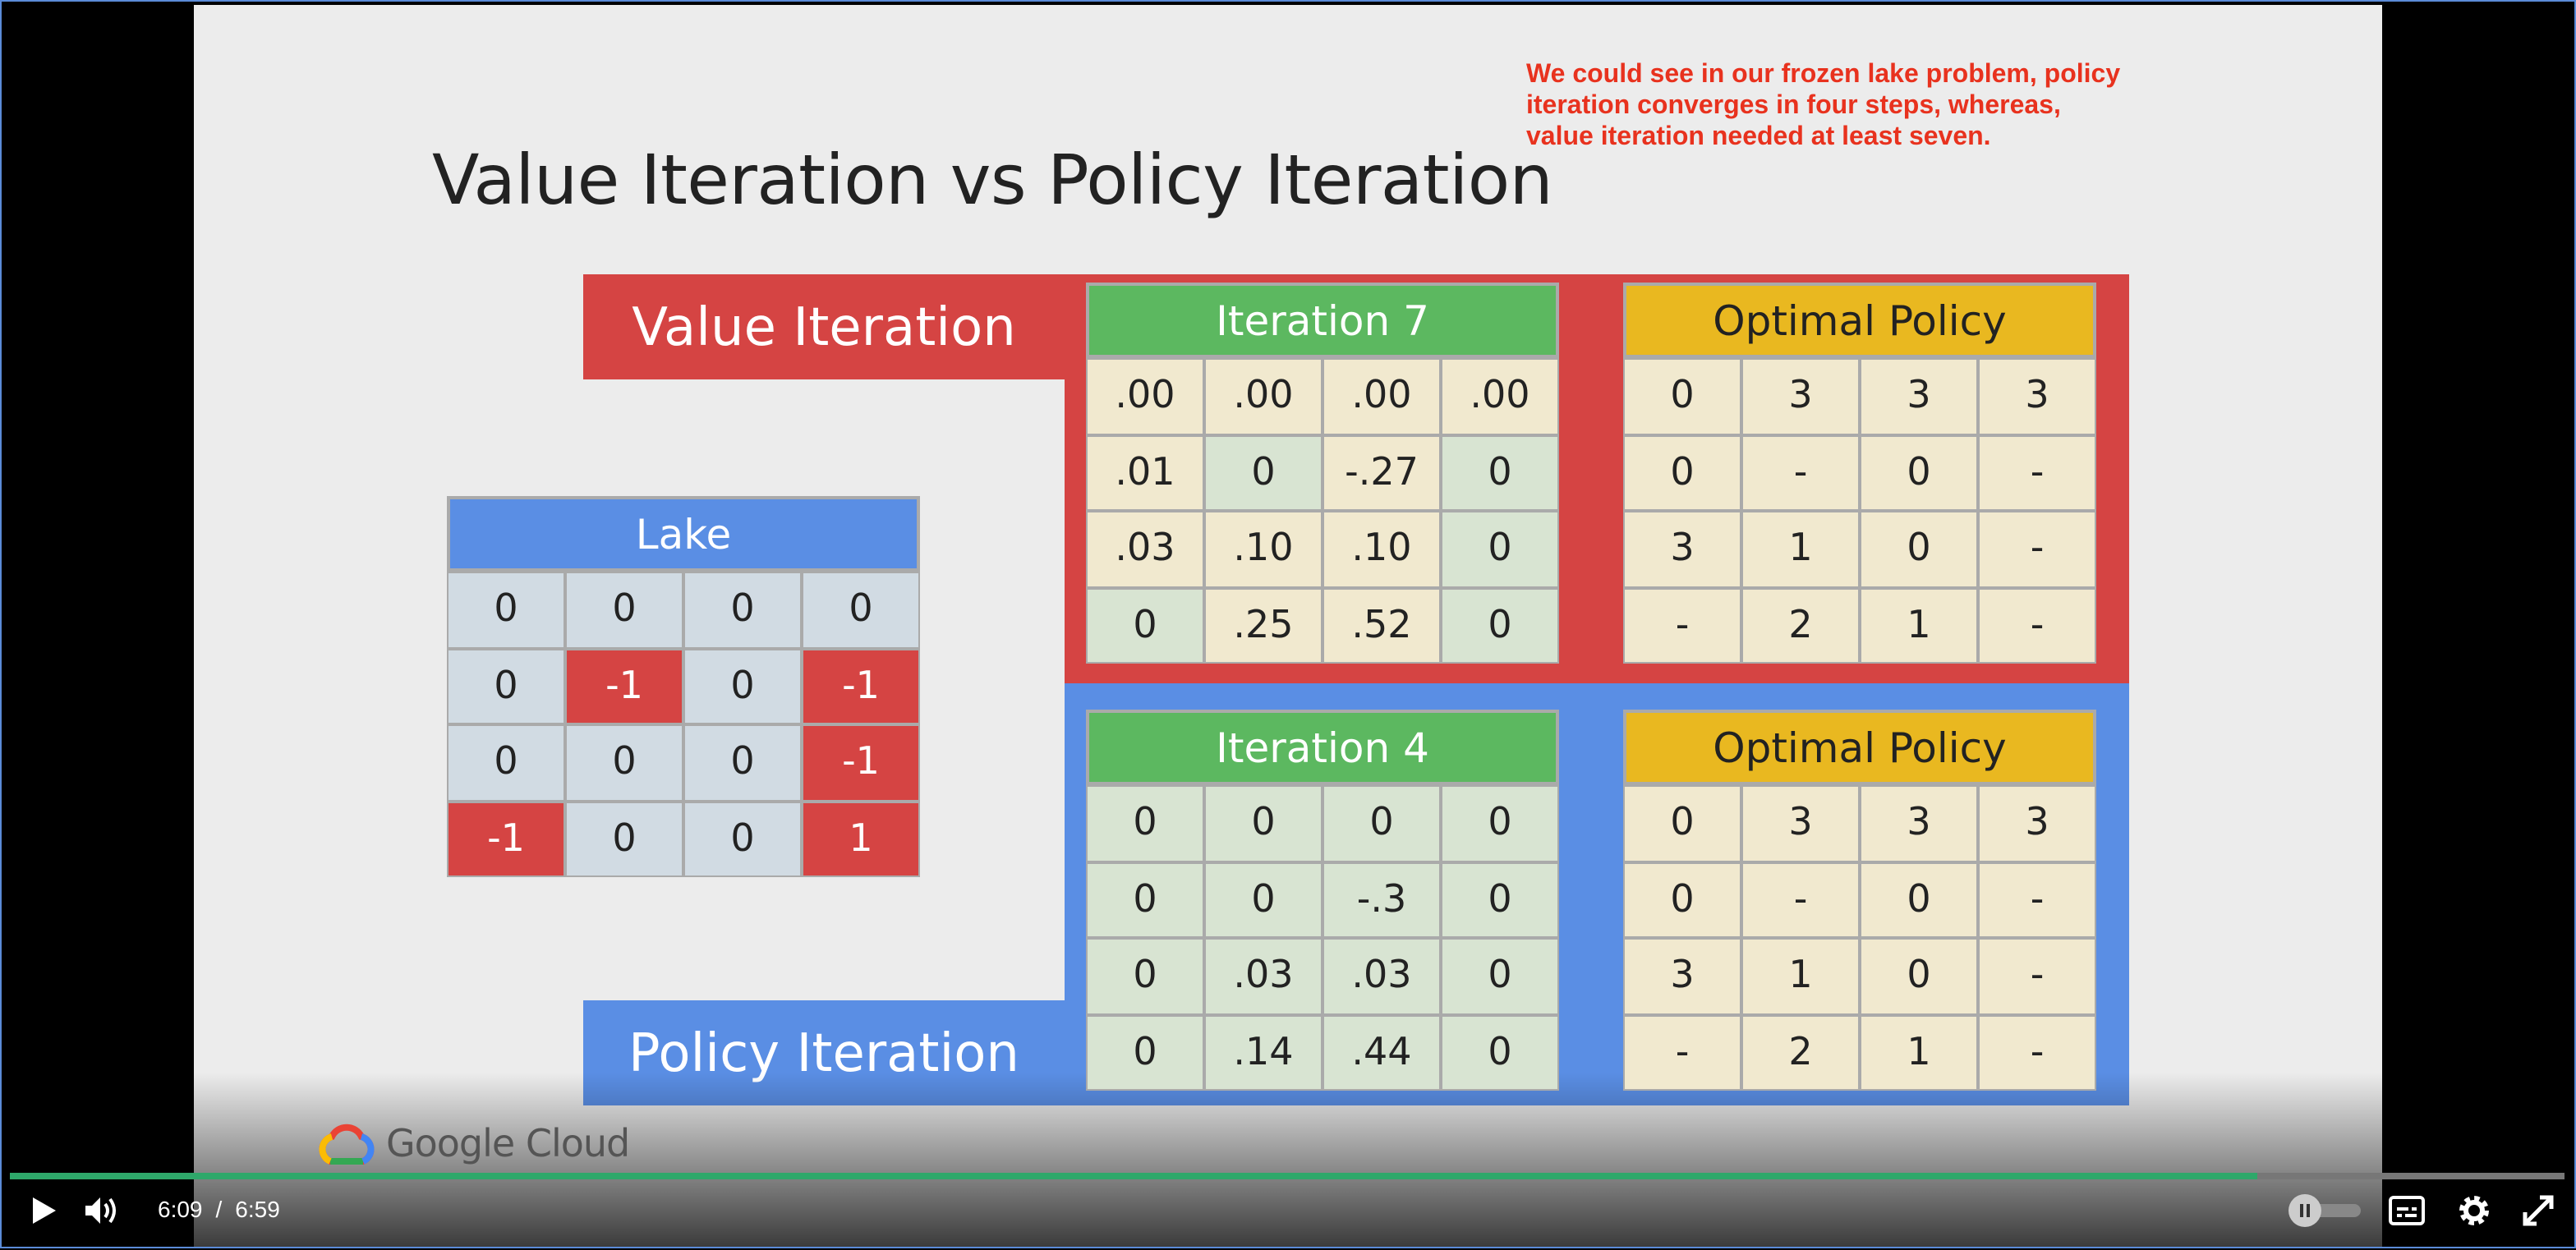 Image resolution: width=2576 pixels, height=1250 pixels. What do you see at coordinates (2474, 1210) in the screenshot?
I see `settings-button` at bounding box center [2474, 1210].